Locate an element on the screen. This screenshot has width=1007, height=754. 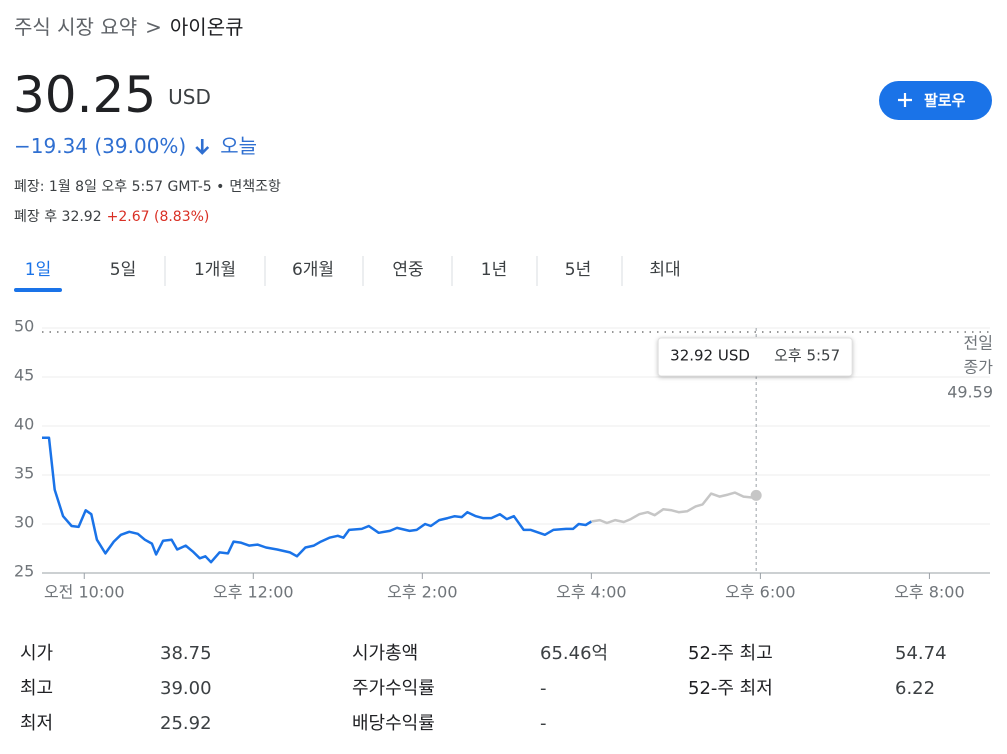
y-tick-label: 30 is located at coordinates (24, 522).